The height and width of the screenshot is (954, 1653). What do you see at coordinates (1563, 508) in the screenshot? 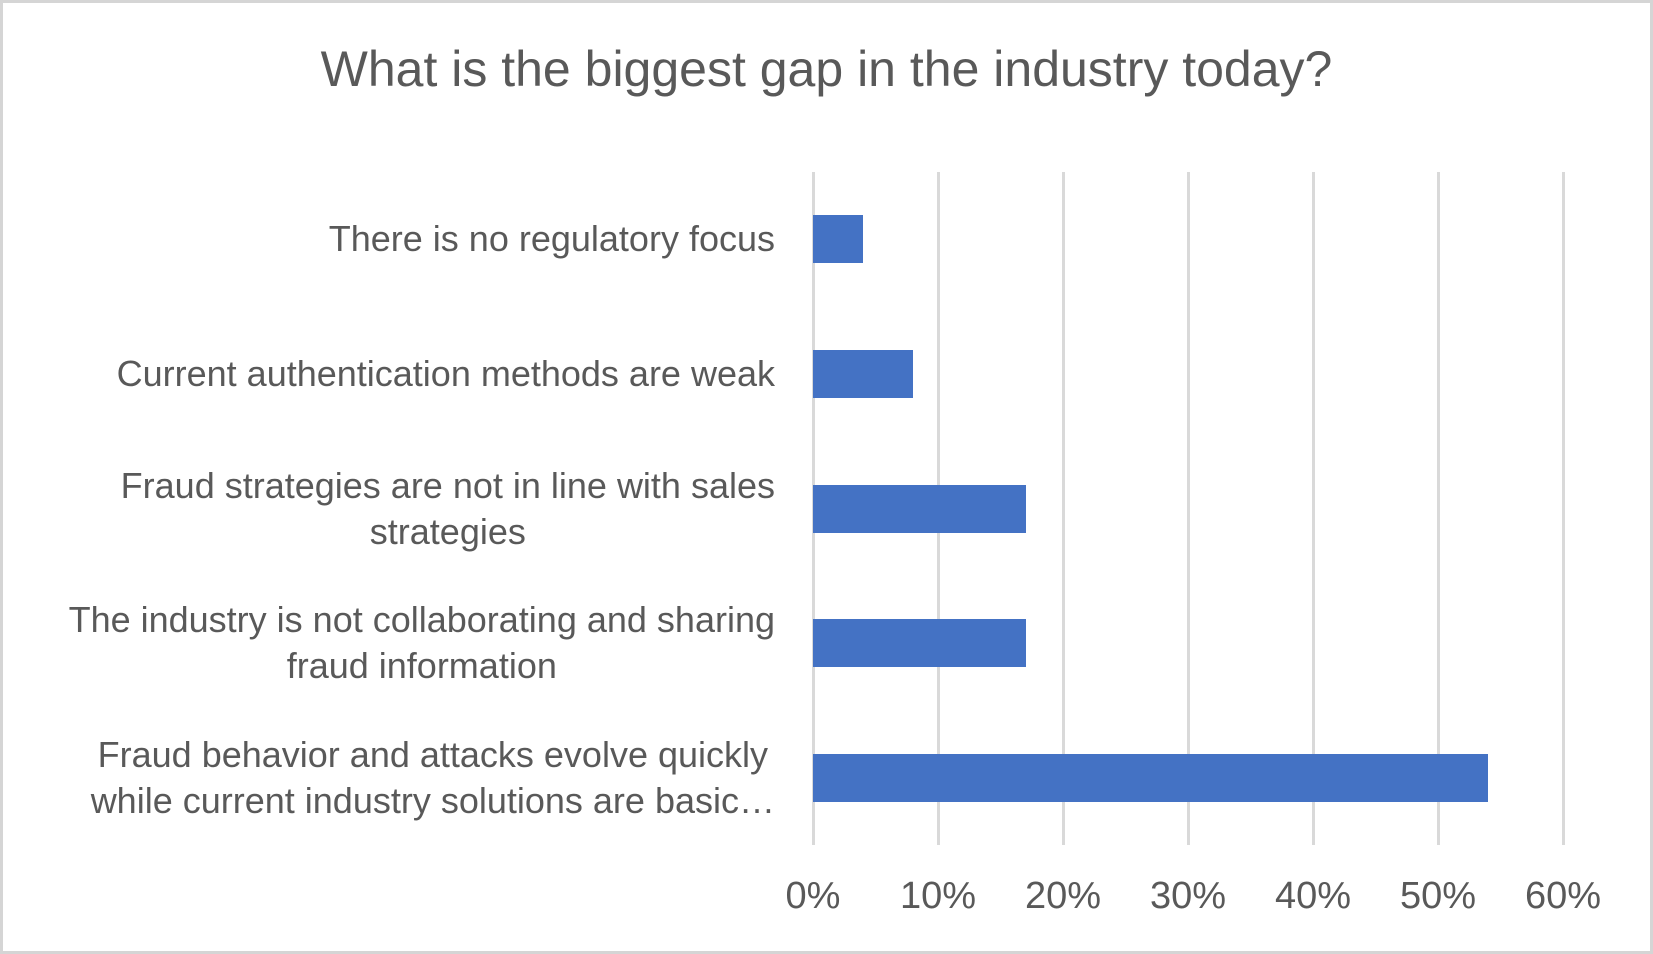
I see `gridline-60%` at bounding box center [1563, 508].